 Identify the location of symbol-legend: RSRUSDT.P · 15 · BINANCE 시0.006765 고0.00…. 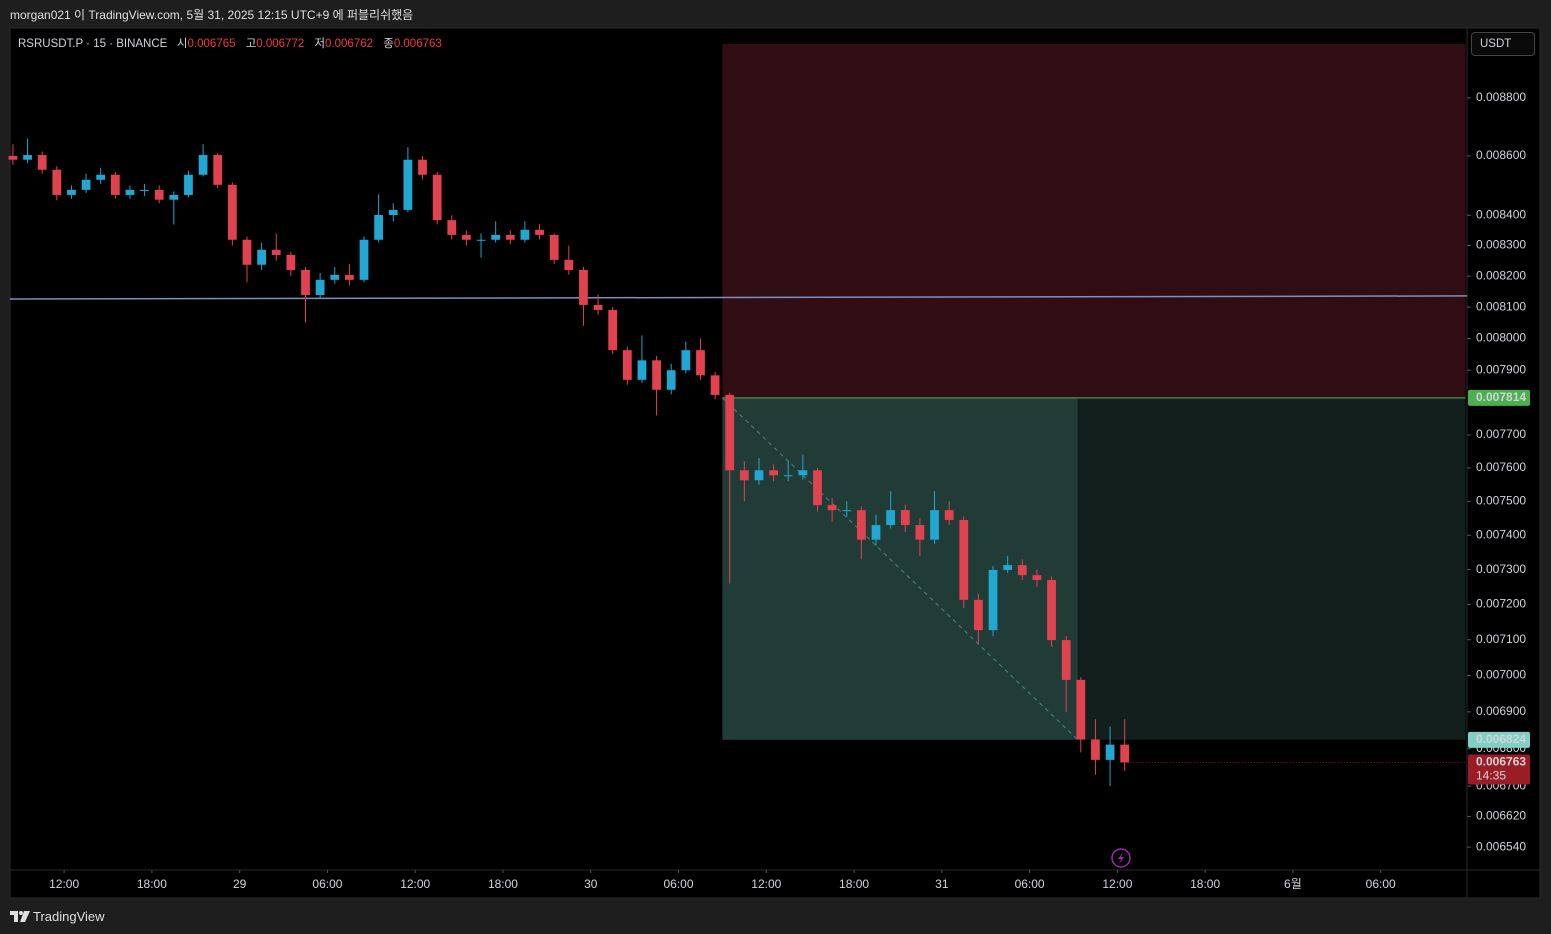
(233, 43).